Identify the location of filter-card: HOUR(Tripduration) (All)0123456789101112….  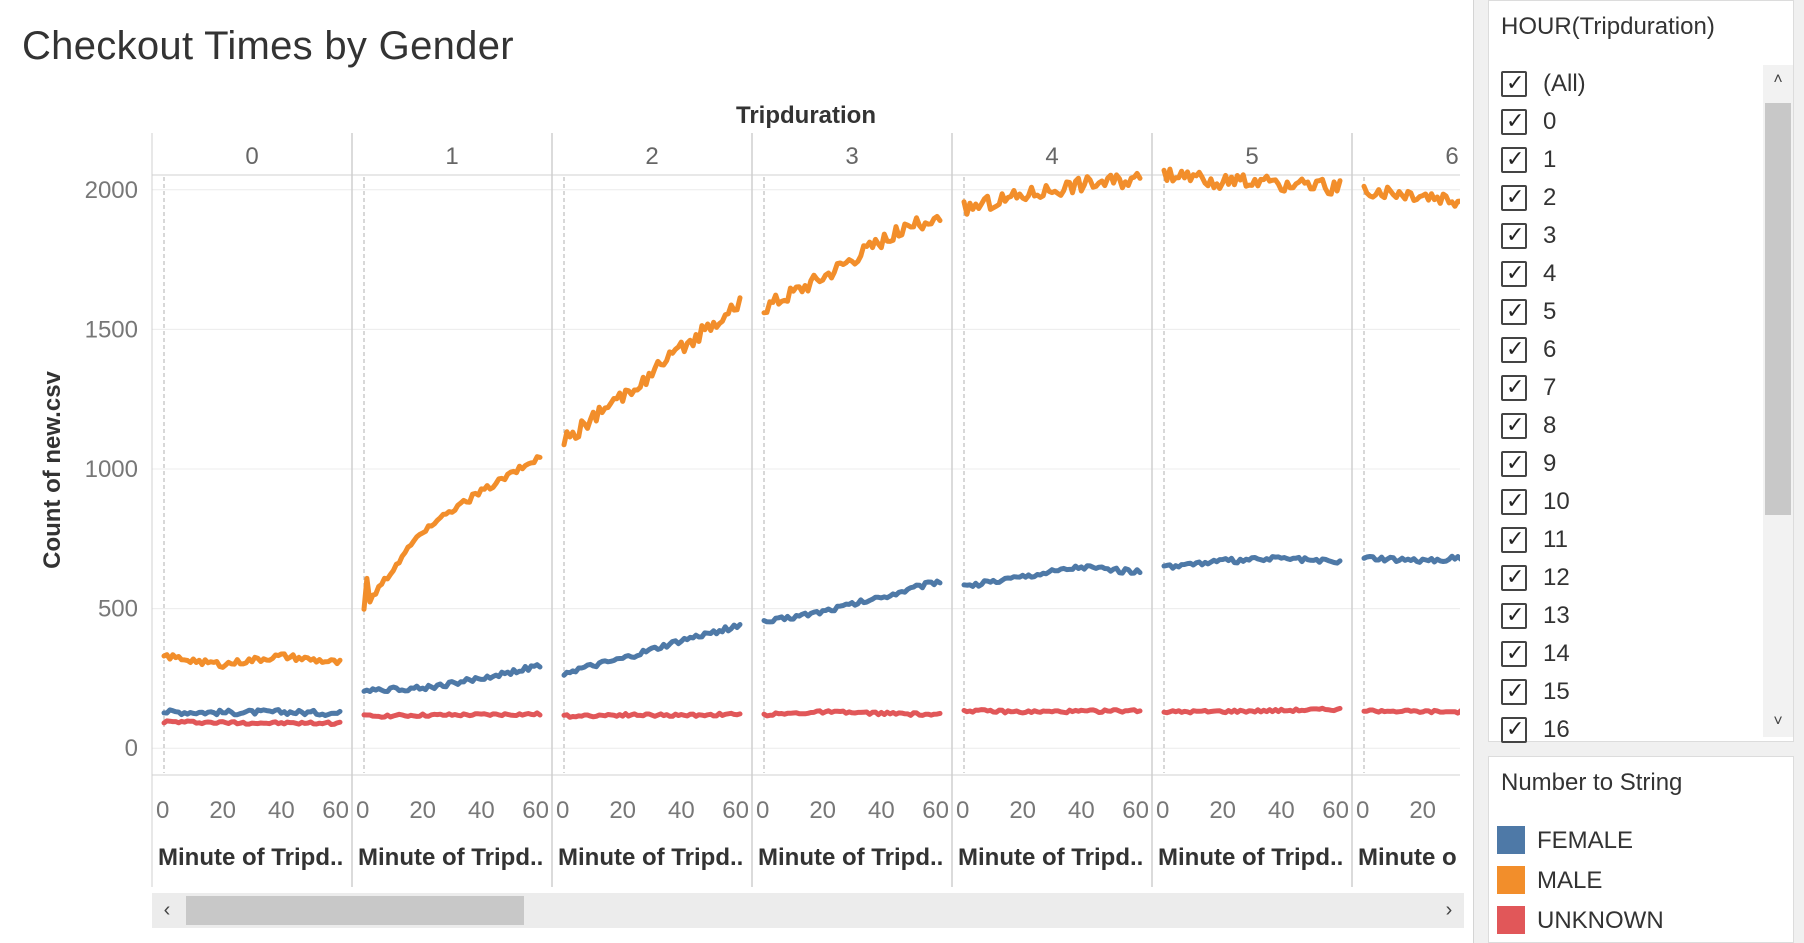
(1641, 371).